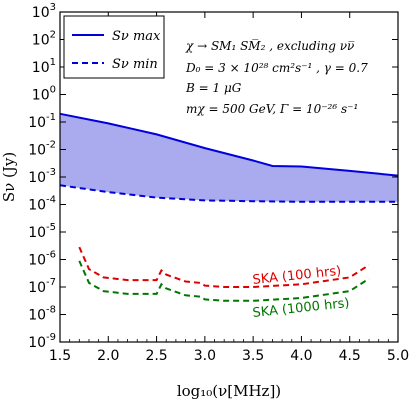 This screenshot has width=414, height=404. Describe the element at coordinates (269, 45) in the screenshot. I see `annotation-channel: χ → SM₁ SM̅₂ , excluding νν̅` at that location.